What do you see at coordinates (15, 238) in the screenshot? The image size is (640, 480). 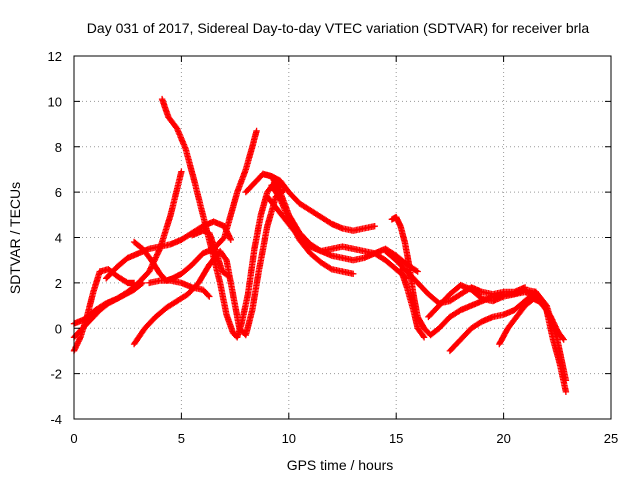 I see `y-axis-label: SDTVAR / TECUs` at bounding box center [15, 238].